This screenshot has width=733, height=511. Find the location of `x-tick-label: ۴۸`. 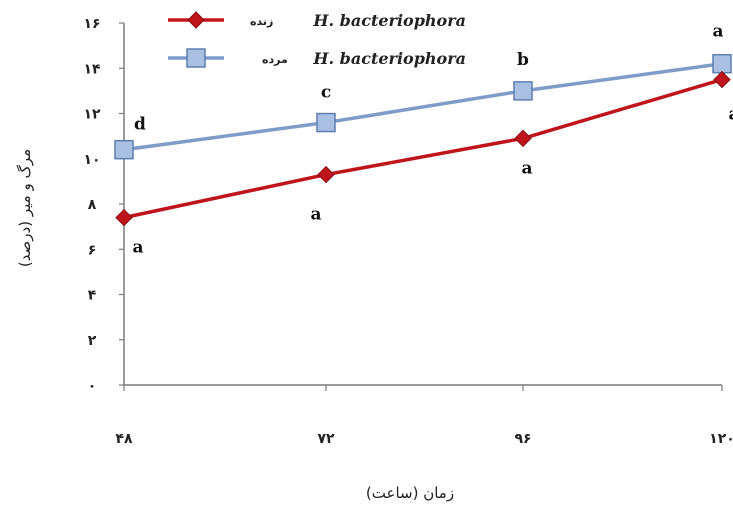

x-tick-label: ۴۸ is located at coordinates (124, 439).